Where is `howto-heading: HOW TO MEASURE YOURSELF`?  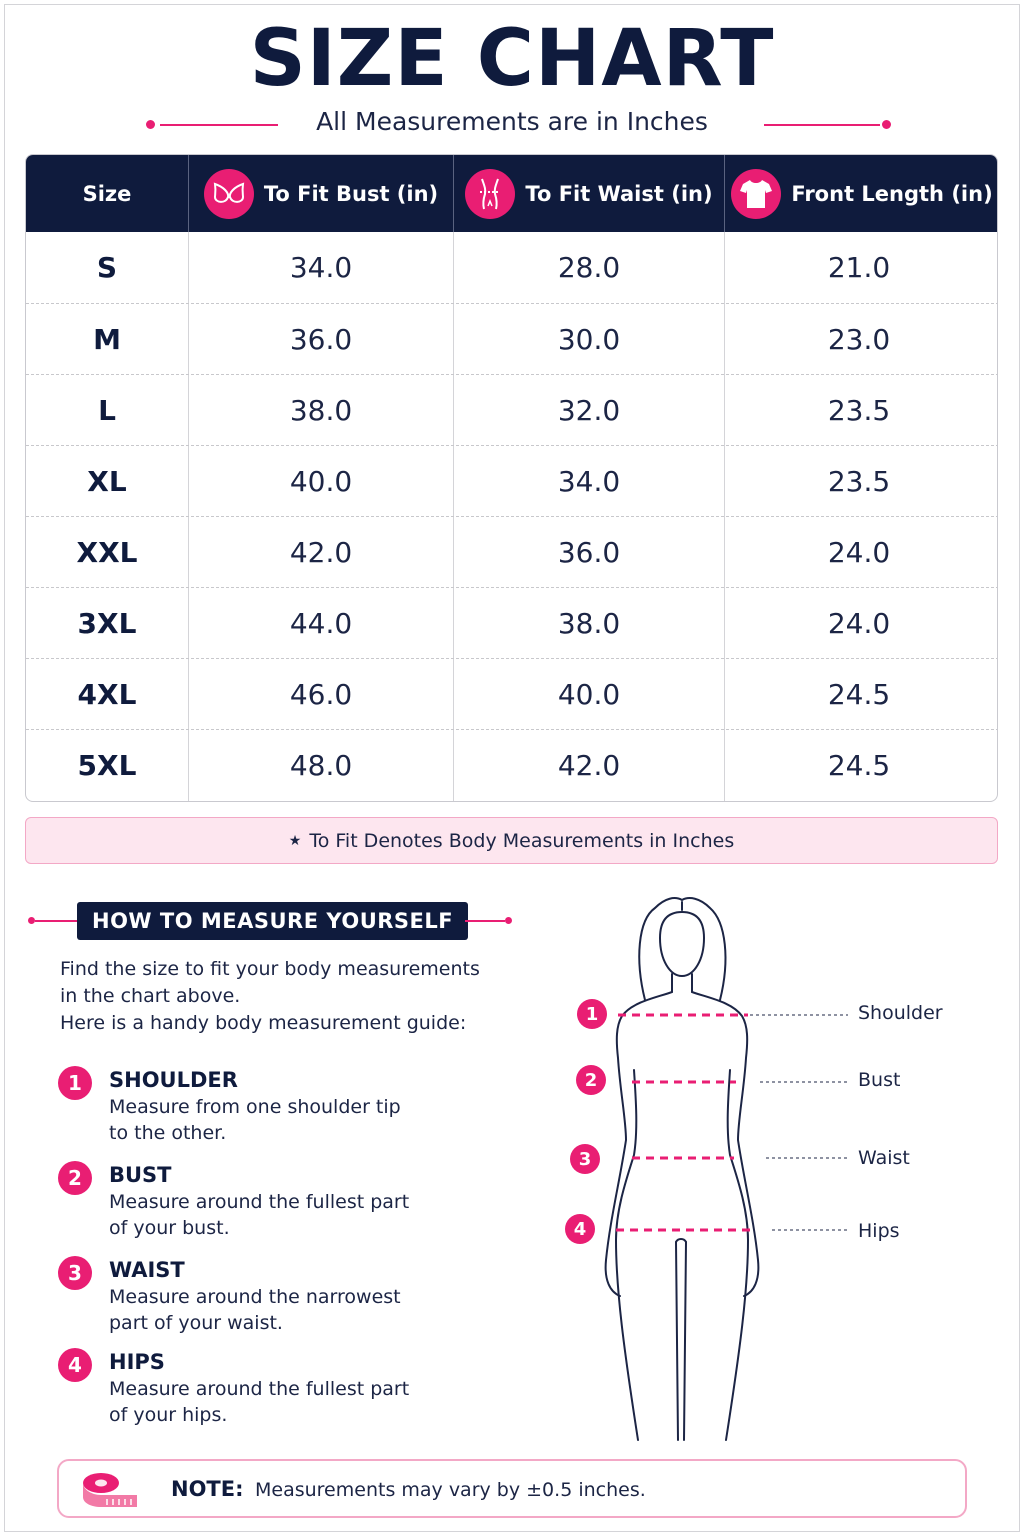 howto-heading: HOW TO MEASURE YOURSELF is located at coordinates (273, 921).